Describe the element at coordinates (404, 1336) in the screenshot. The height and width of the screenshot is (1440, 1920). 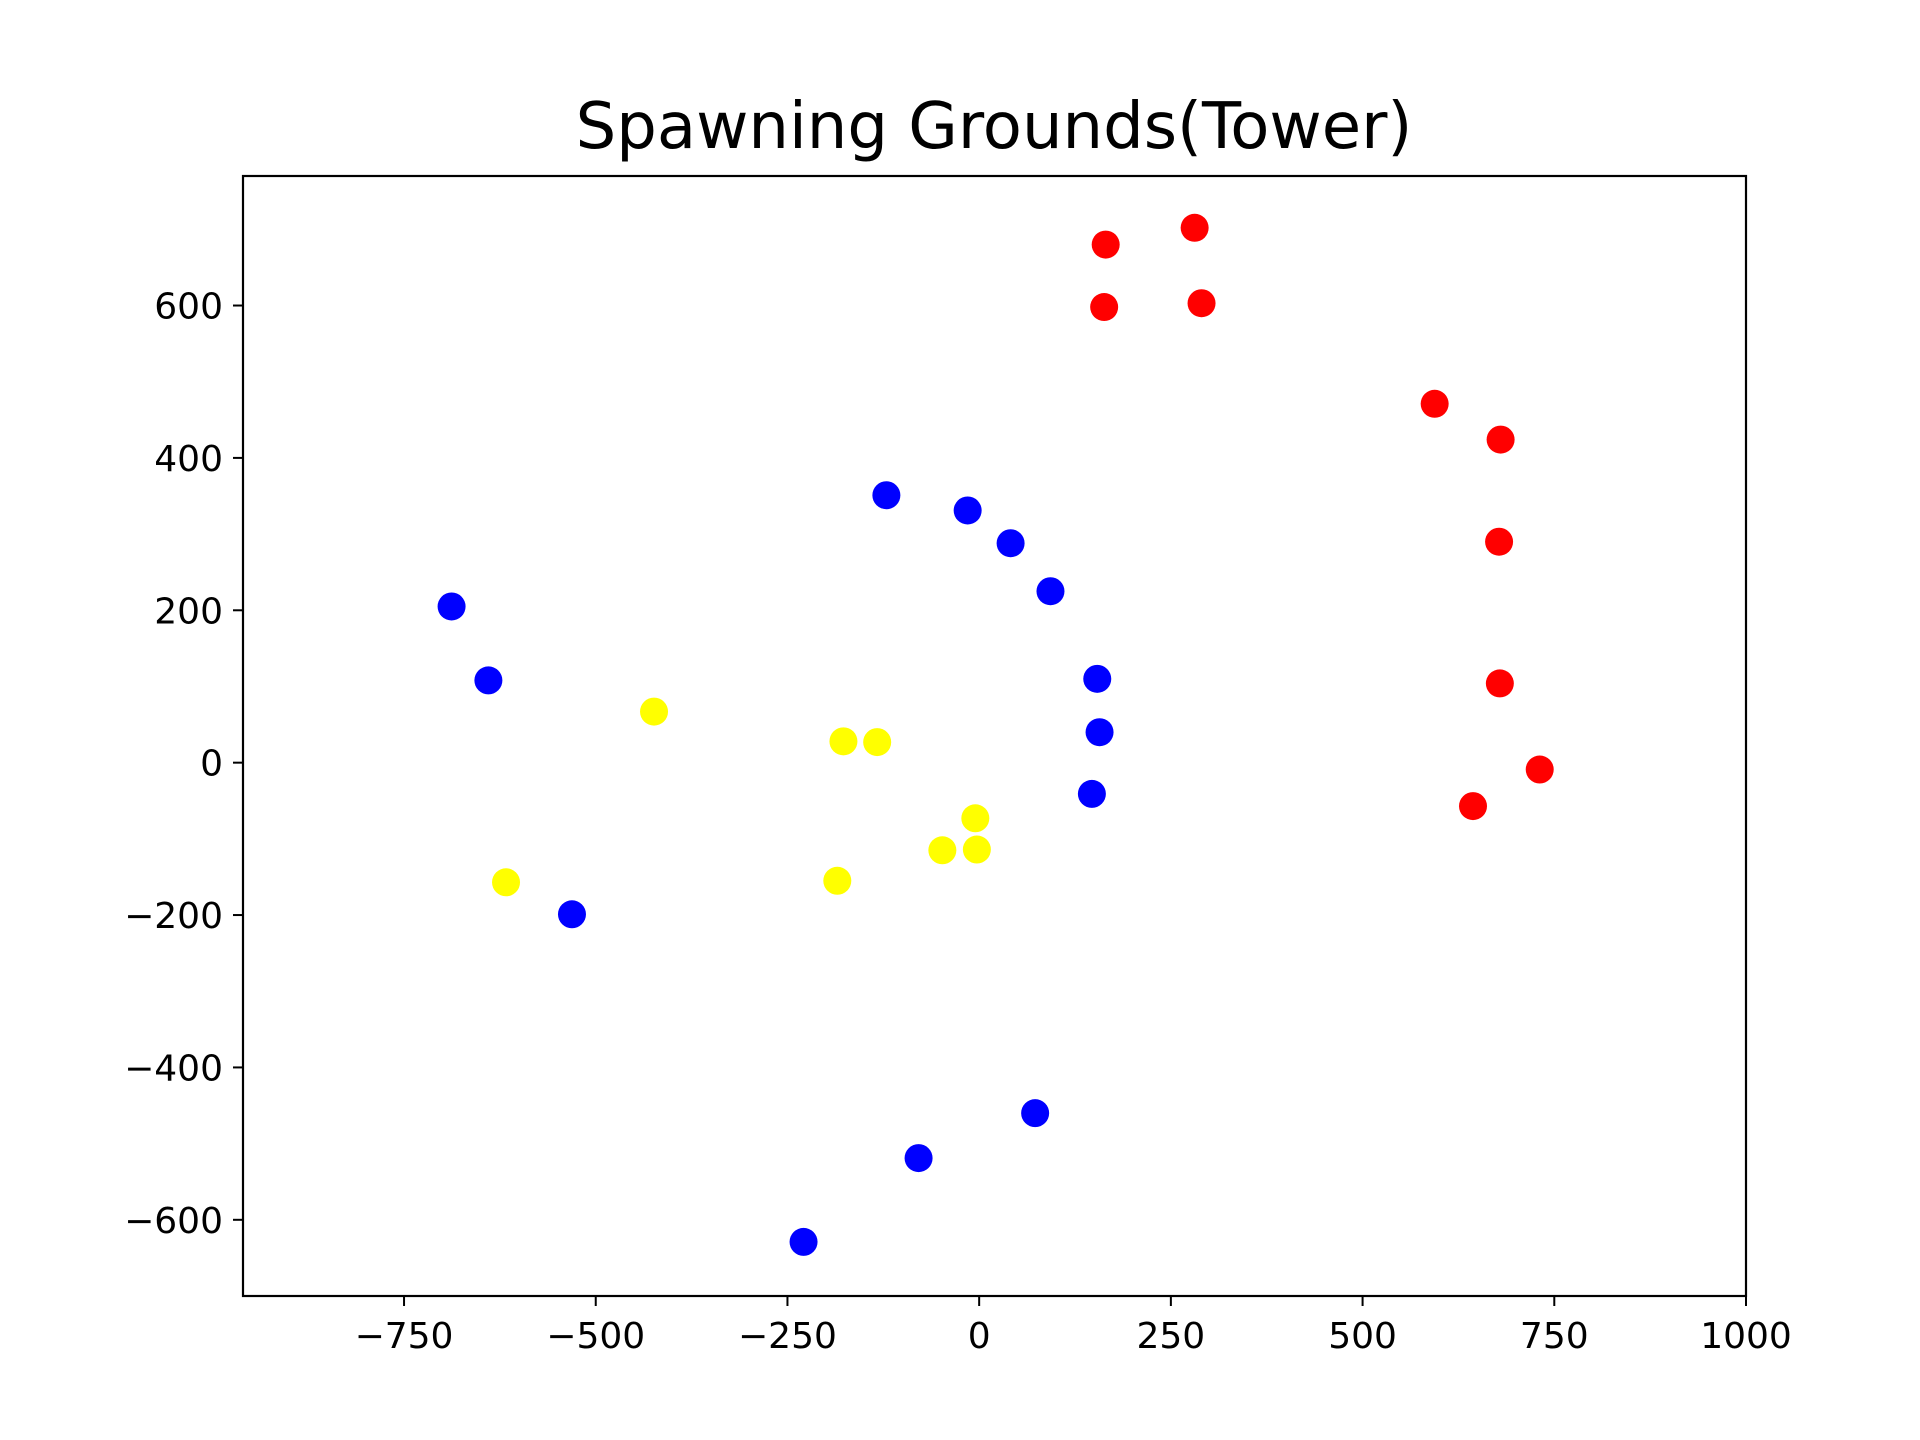
I see `x-tick-label: −750` at that location.